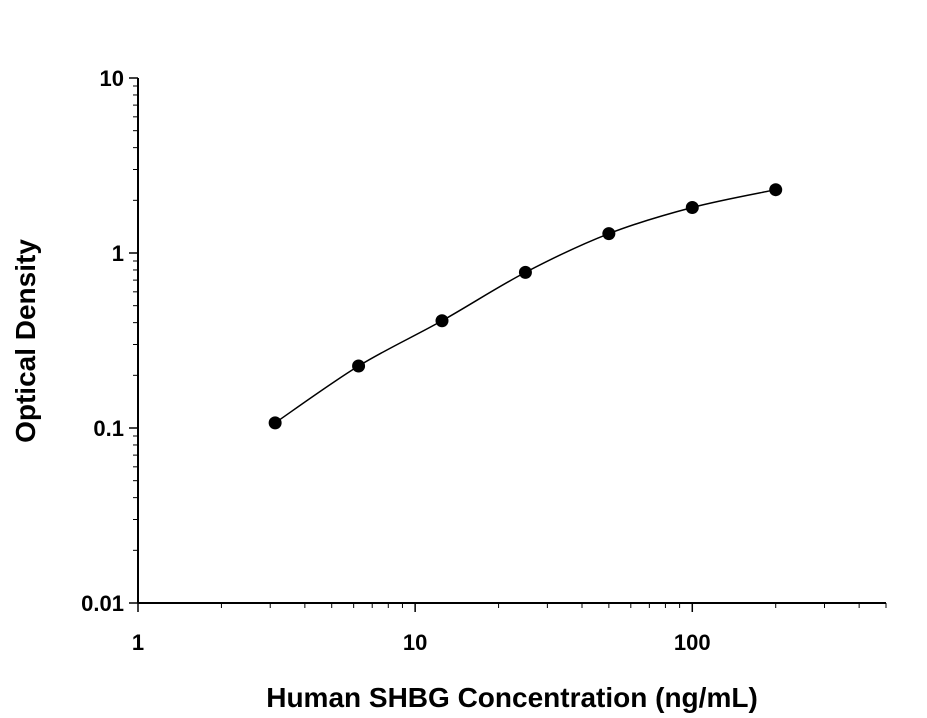 Image resolution: width=927 pixels, height=718 pixels. Describe the element at coordinates (112, 78) in the screenshot. I see `y-tick-label: 10` at that location.